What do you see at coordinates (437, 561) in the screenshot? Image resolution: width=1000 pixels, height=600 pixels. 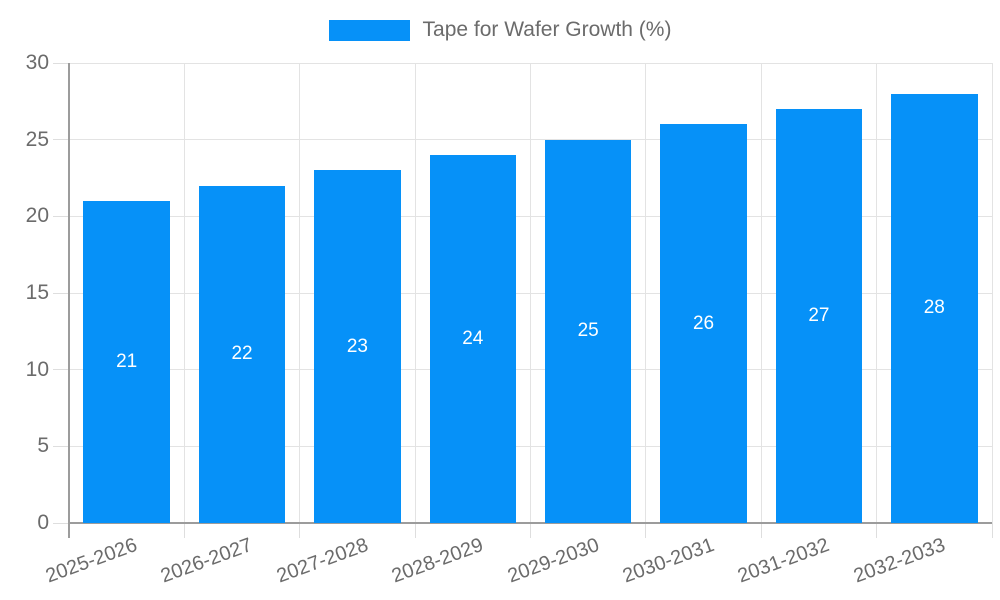 I see `x-tick-label: 2028-2029` at bounding box center [437, 561].